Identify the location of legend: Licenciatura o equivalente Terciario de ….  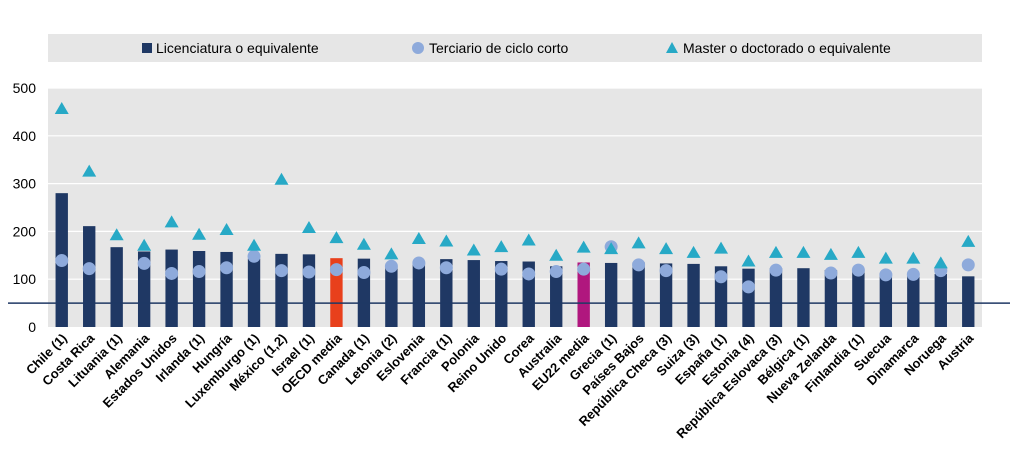
(516, 48).